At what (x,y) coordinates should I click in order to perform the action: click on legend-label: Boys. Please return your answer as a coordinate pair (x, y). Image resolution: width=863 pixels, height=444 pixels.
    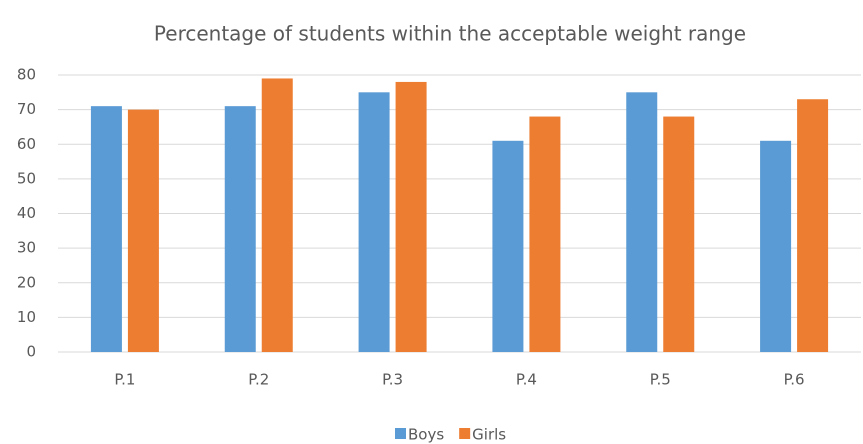
    Looking at the image, I should click on (426, 435).